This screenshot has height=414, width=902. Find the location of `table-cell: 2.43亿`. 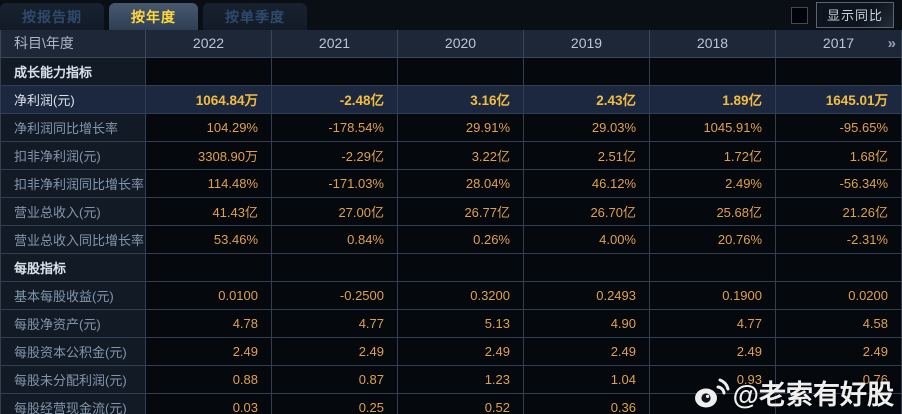

table-cell: 2.43亿 is located at coordinates (586, 99).